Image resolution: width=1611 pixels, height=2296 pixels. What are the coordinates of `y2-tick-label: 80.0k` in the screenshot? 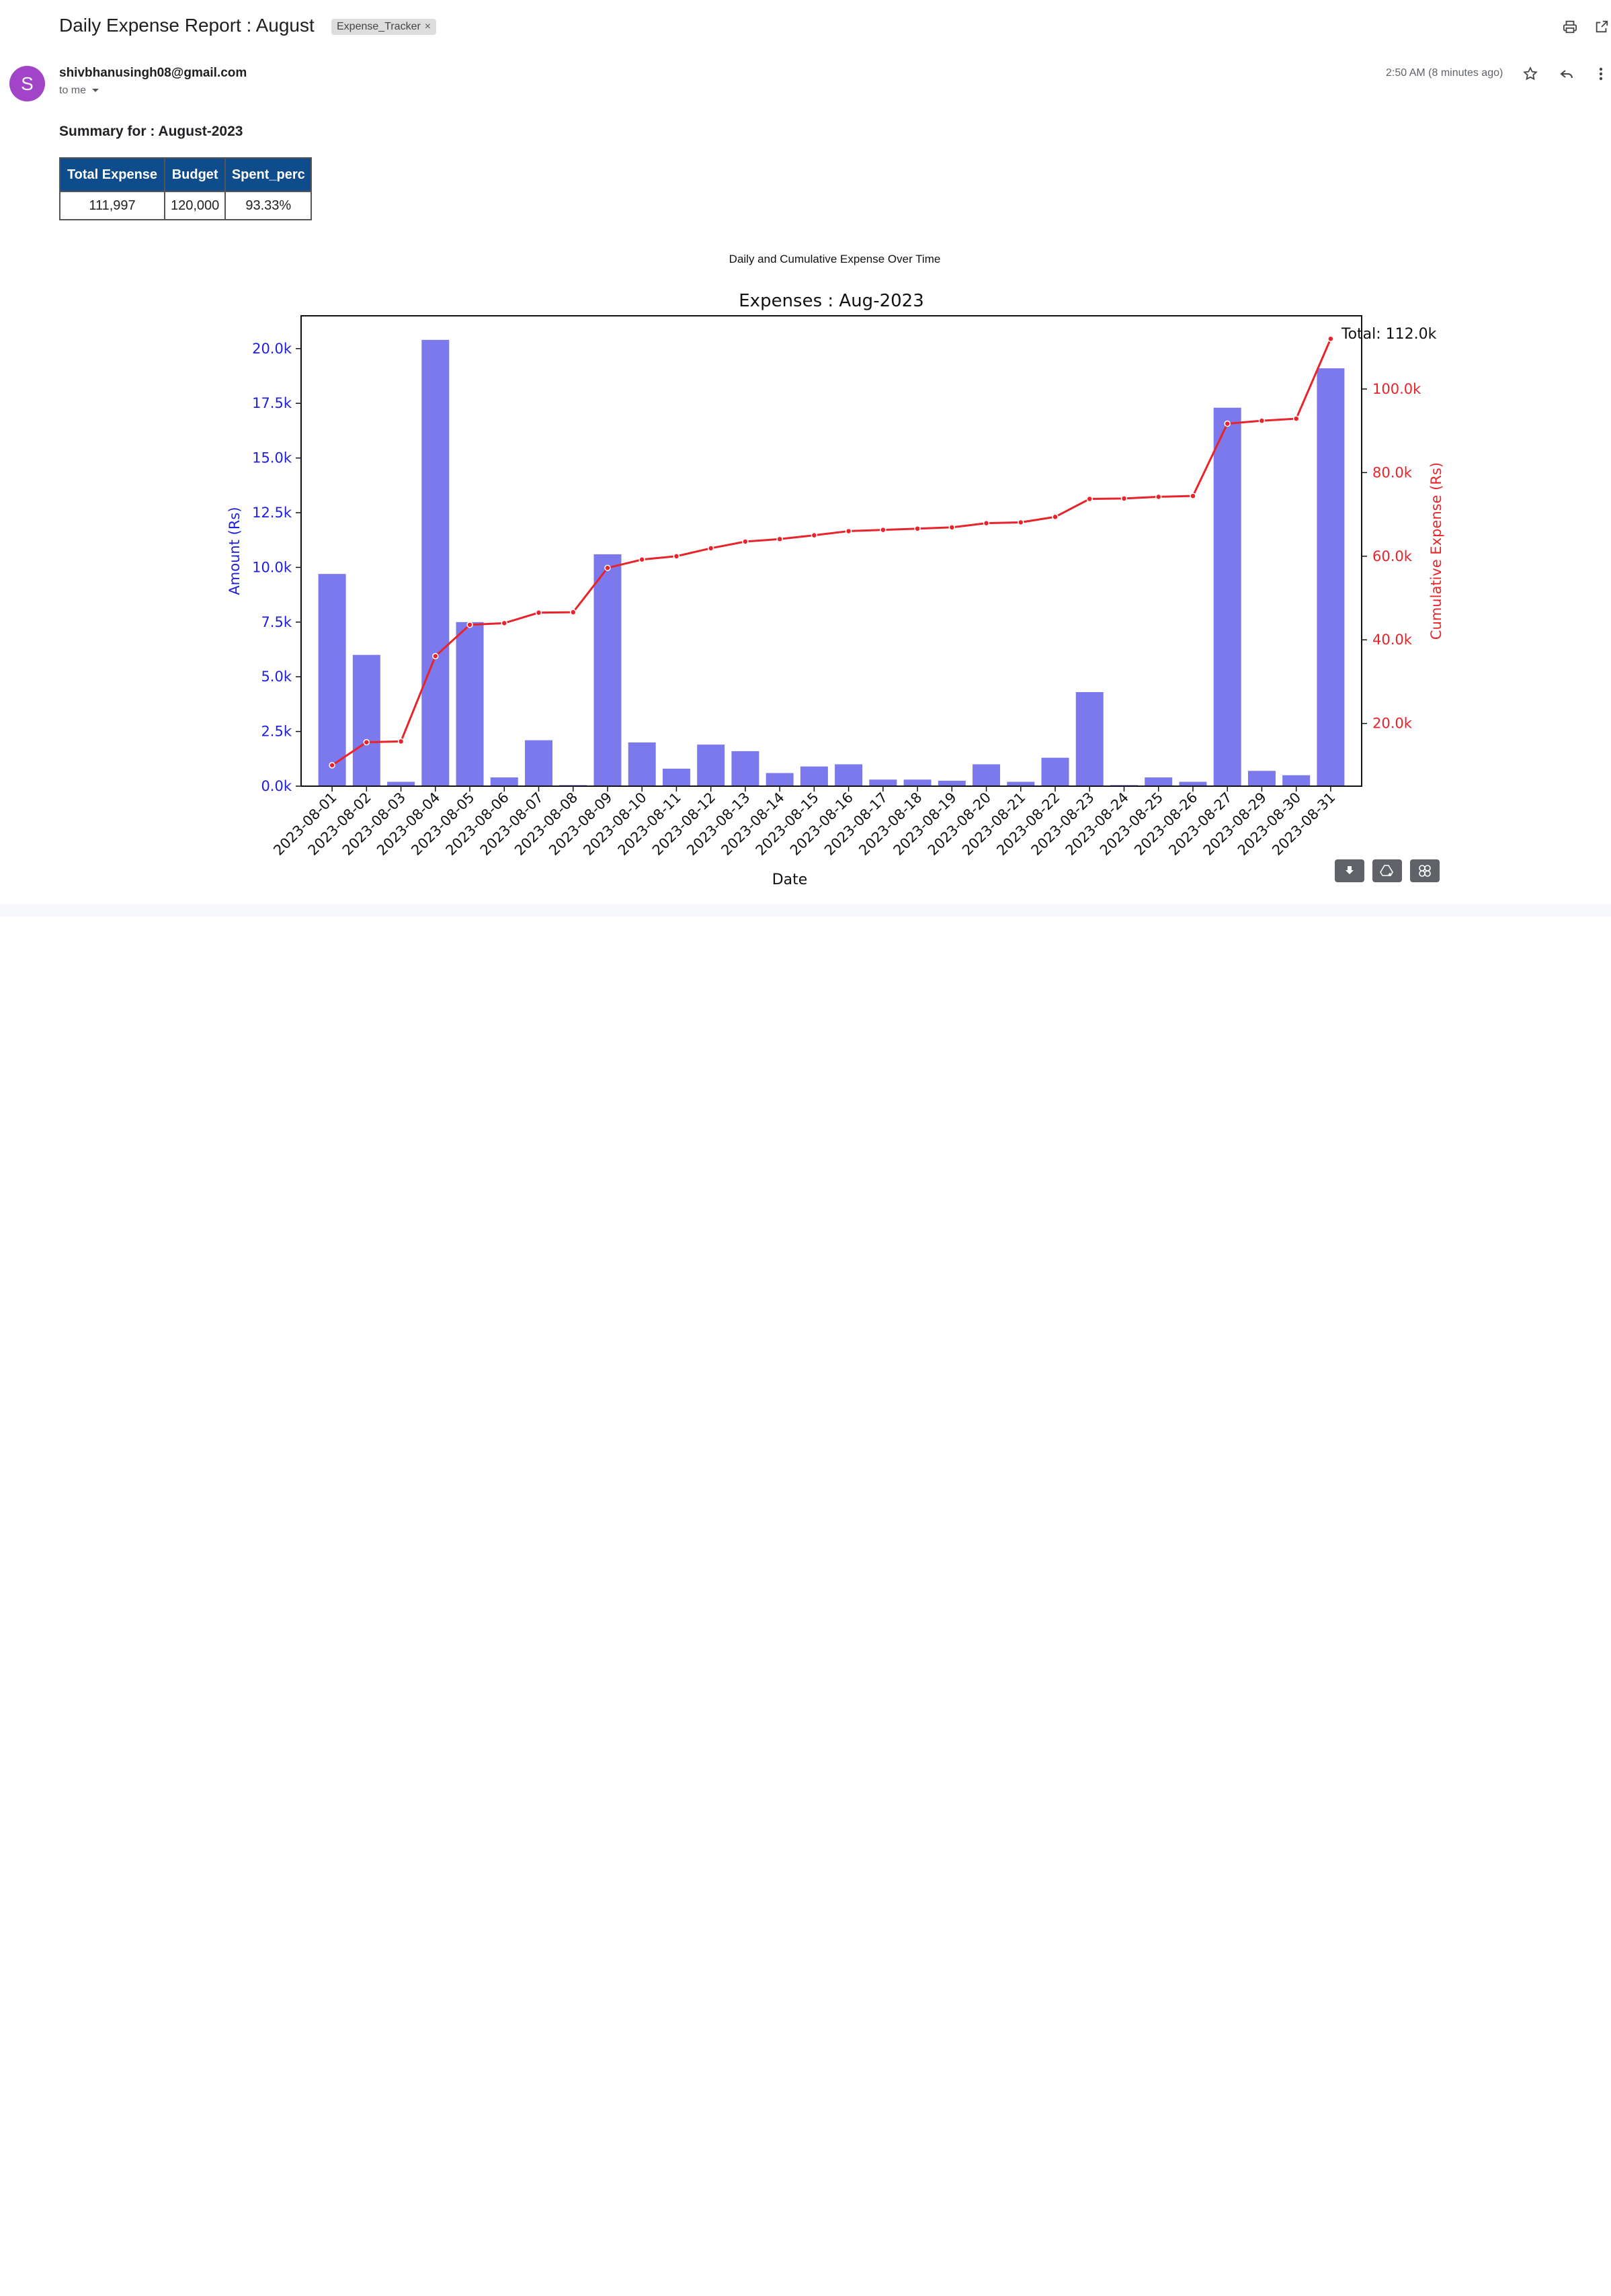 It's located at (1392, 472).